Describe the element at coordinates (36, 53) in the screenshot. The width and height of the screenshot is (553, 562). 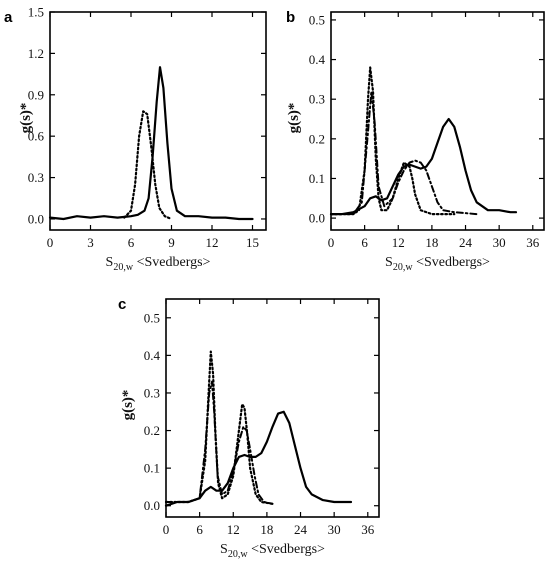
I see `y-tick-label: 1.2` at that location.